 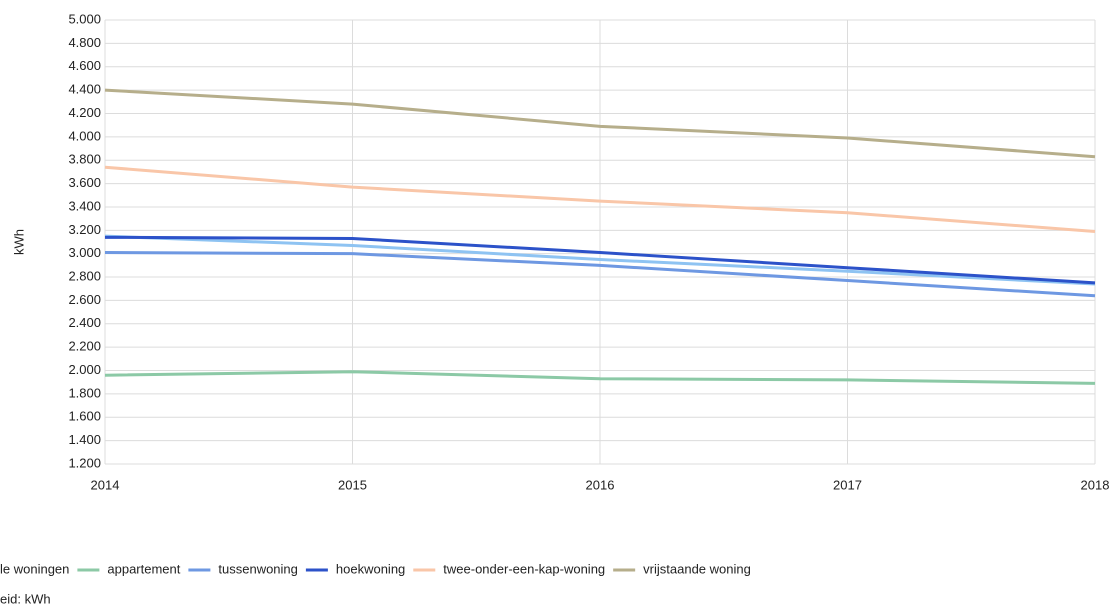 What do you see at coordinates (25, 598) in the screenshot?
I see `footnote: eid: kWh` at bounding box center [25, 598].